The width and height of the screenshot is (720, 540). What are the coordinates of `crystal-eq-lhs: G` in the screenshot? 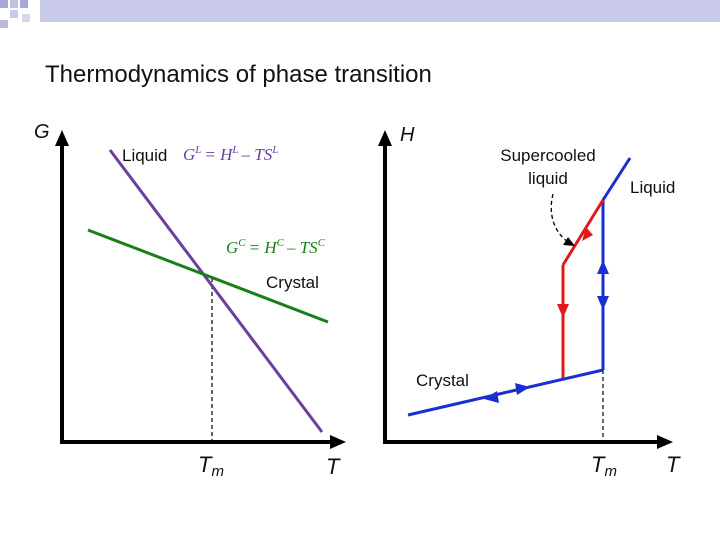 It's located at (232, 247).